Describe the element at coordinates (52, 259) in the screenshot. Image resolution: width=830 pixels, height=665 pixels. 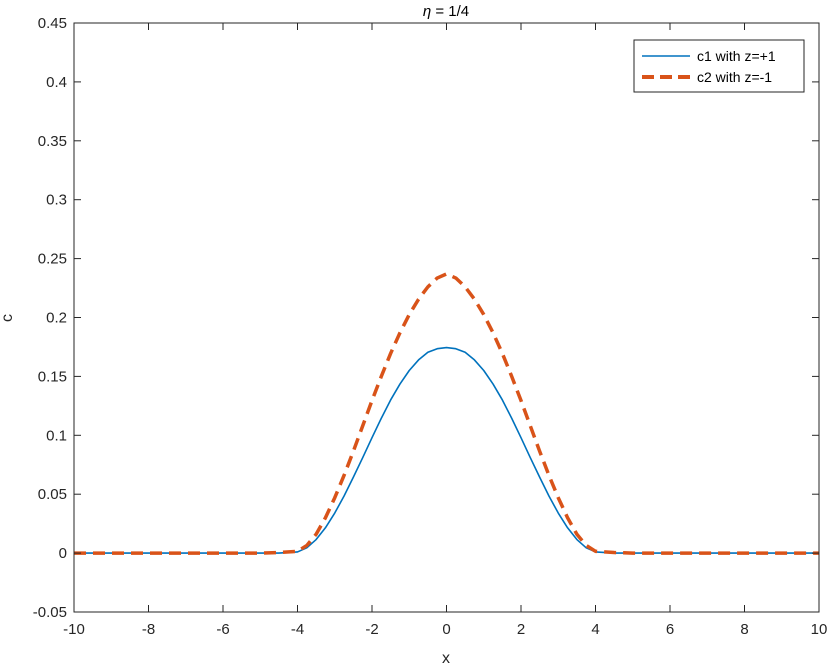
I see `y-tick-label: 0.25` at that location.